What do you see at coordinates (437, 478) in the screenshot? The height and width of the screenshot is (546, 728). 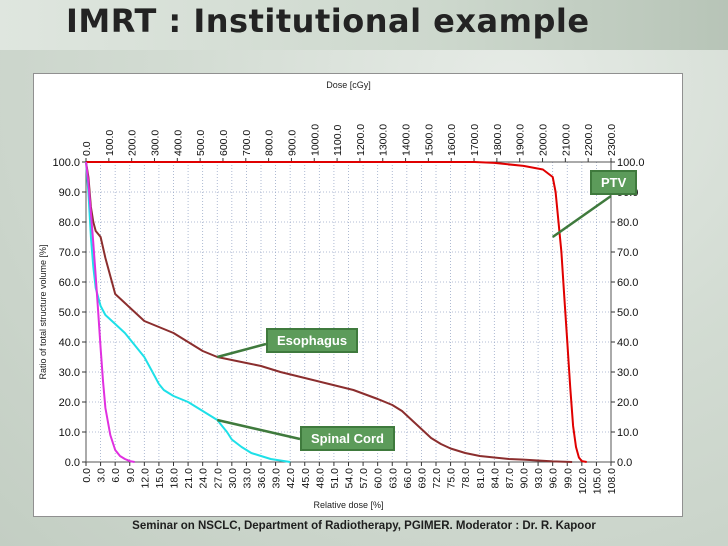 I see `x-tick-label: 72.0` at bounding box center [437, 478].